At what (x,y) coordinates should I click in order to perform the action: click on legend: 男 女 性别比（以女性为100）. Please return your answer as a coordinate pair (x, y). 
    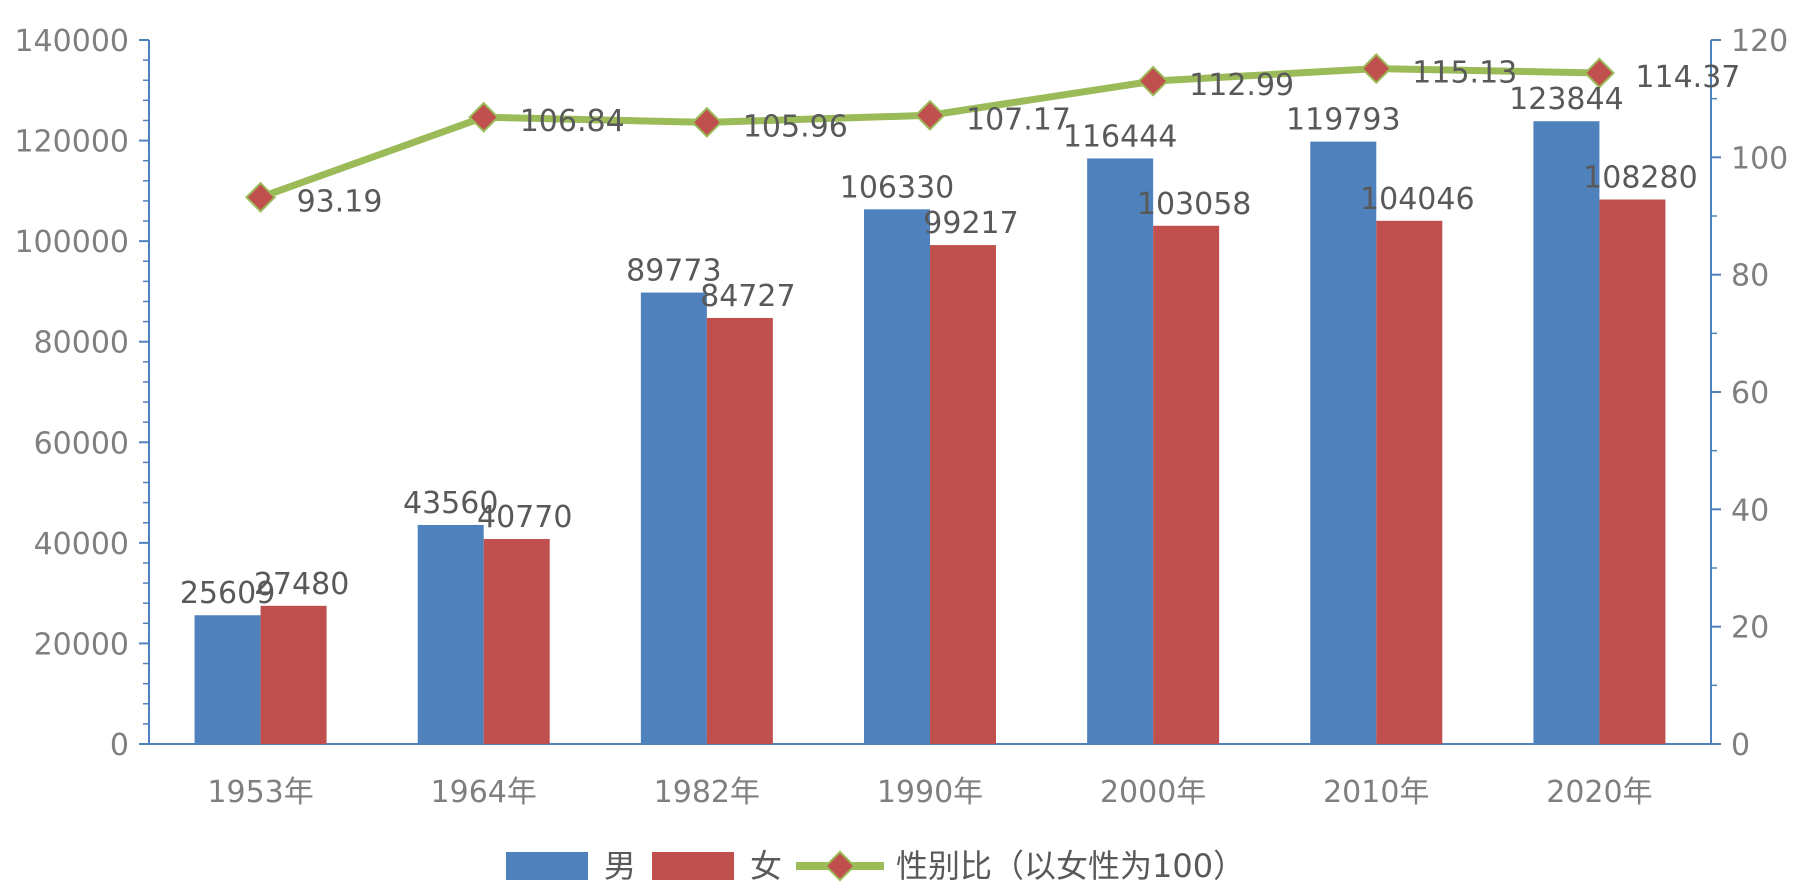
    Looking at the image, I should click on (875, 866).